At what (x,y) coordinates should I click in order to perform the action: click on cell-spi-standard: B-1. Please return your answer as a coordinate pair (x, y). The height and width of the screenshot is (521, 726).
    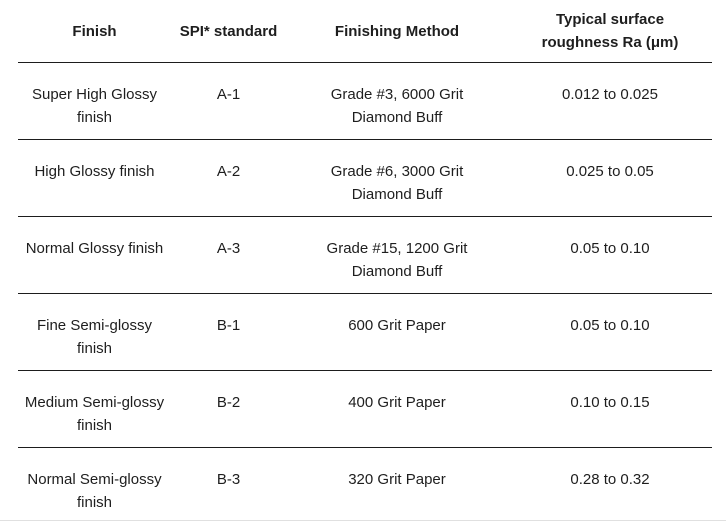
    Looking at the image, I should click on (228, 332).